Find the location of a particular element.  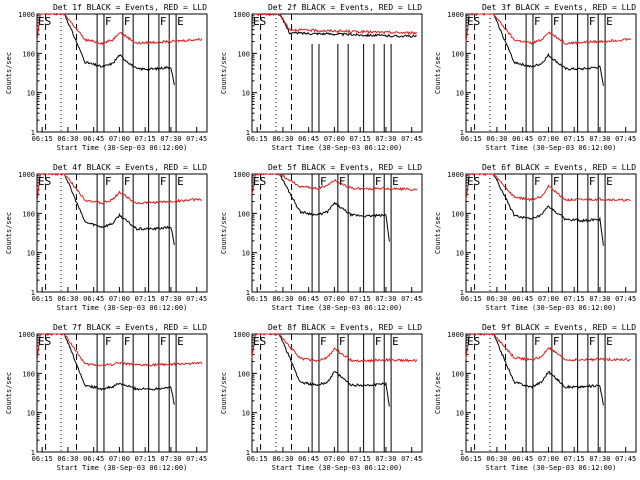

panel-title: Det 7f BLACK = Events, RED = LLD is located at coordinates (130, 327).